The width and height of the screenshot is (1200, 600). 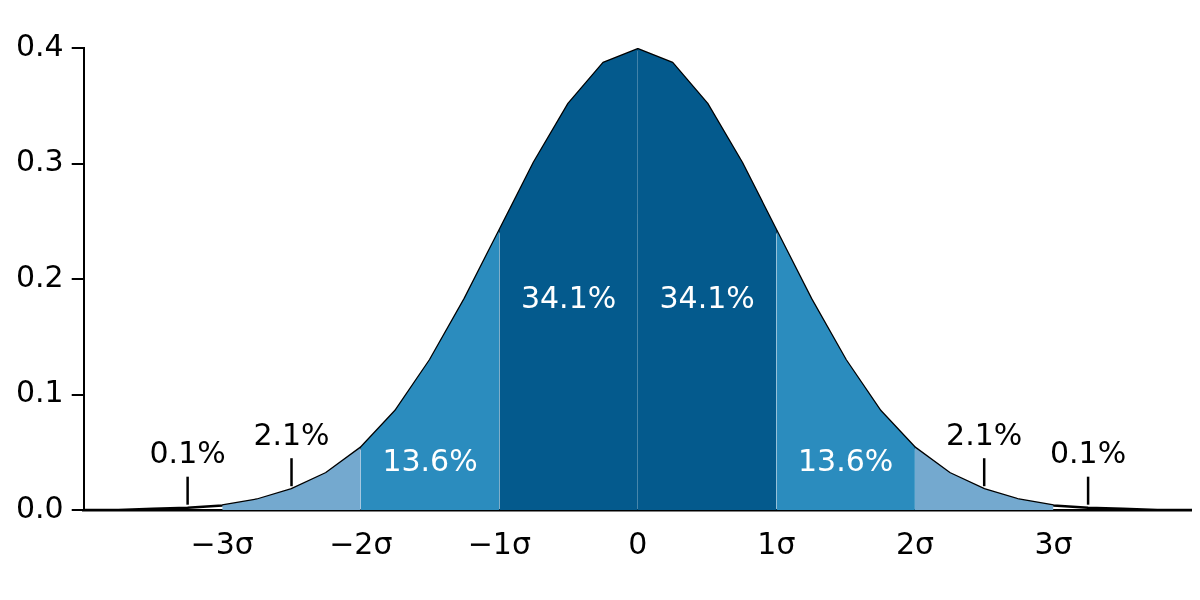 I want to click on y-tick-label: 0.2, so click(x=39, y=276).